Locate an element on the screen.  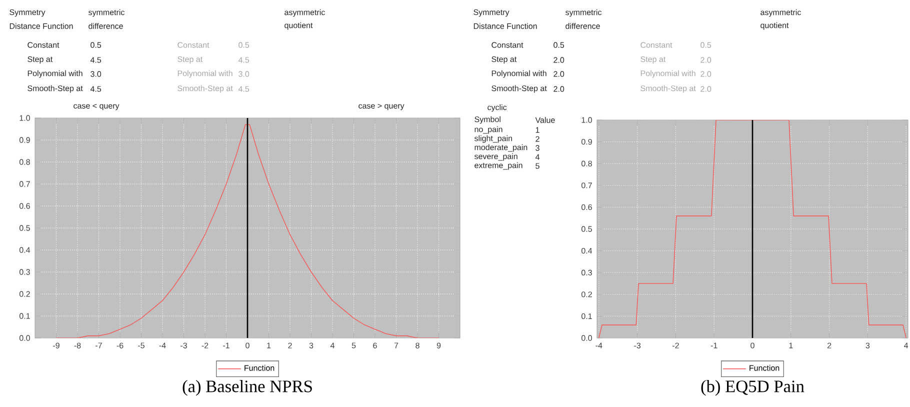
y-tick-label: 0.3 is located at coordinates (24, 272).